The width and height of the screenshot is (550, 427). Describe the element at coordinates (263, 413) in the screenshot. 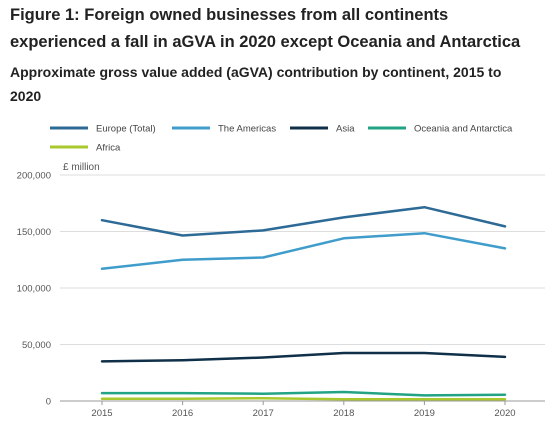

I see `x-tick-label: 2017` at that location.